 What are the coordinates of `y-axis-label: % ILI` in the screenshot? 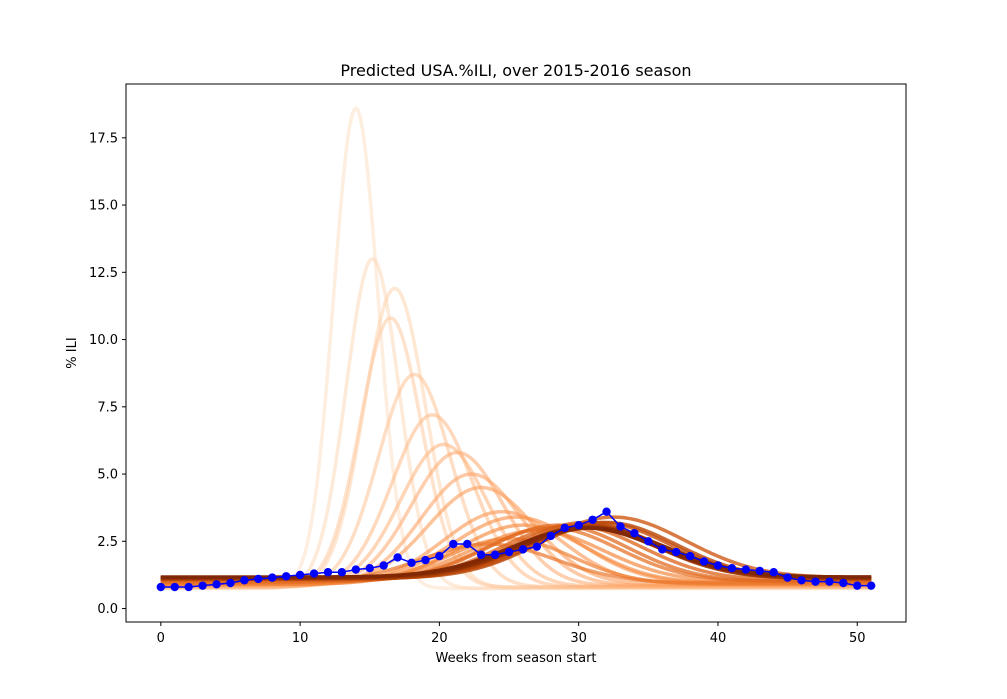 It's located at (72, 352).